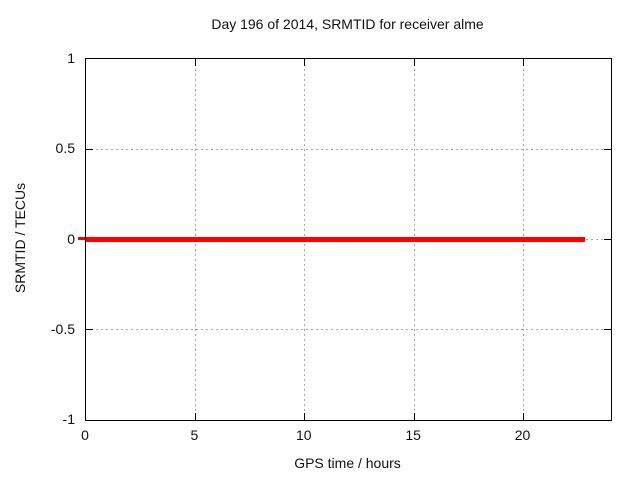  What do you see at coordinates (522, 435) in the screenshot?
I see `x-tick-label: 20` at bounding box center [522, 435].